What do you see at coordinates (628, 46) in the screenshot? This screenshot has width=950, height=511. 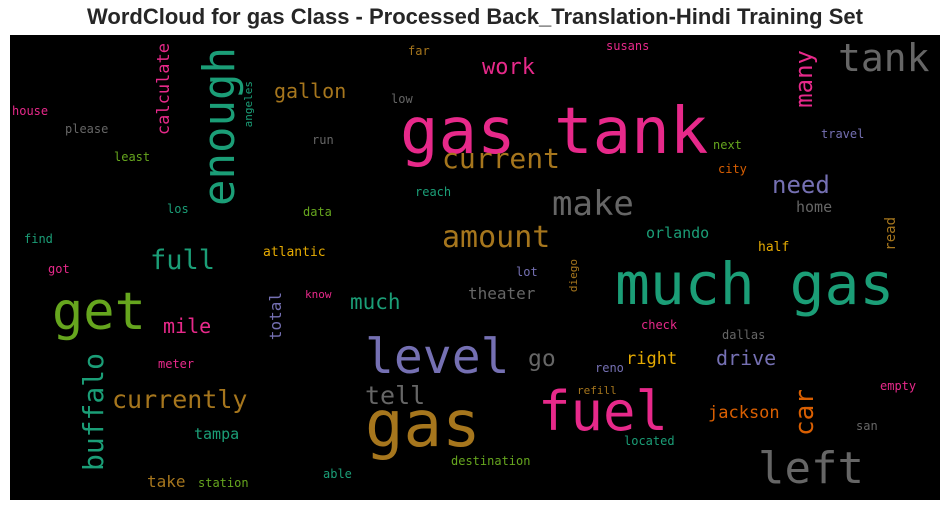 I see `word-susans: susans` at bounding box center [628, 46].